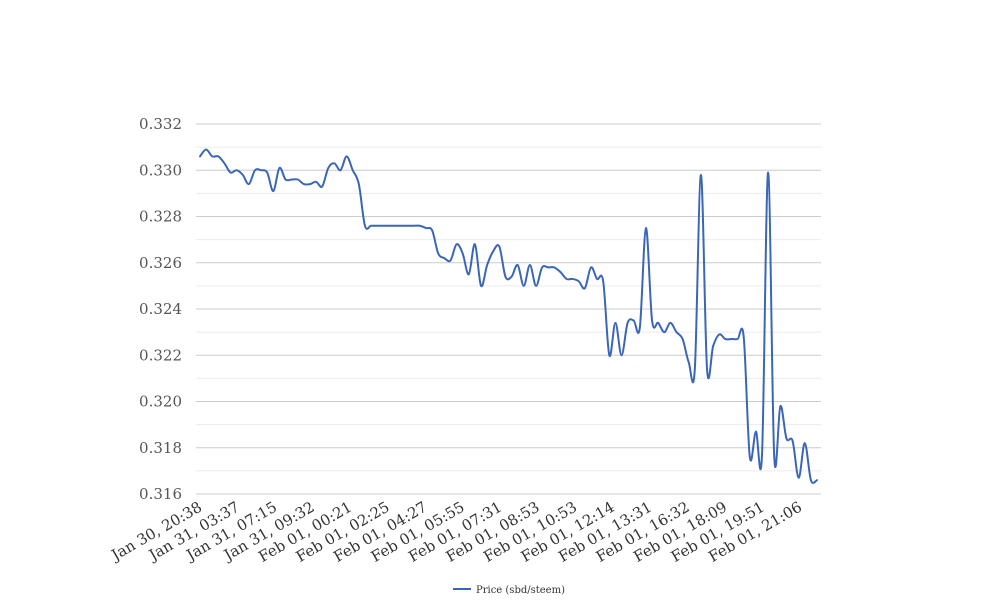 The image size is (1008, 616). I want to click on y-tick-label: 0.326, so click(160, 263).